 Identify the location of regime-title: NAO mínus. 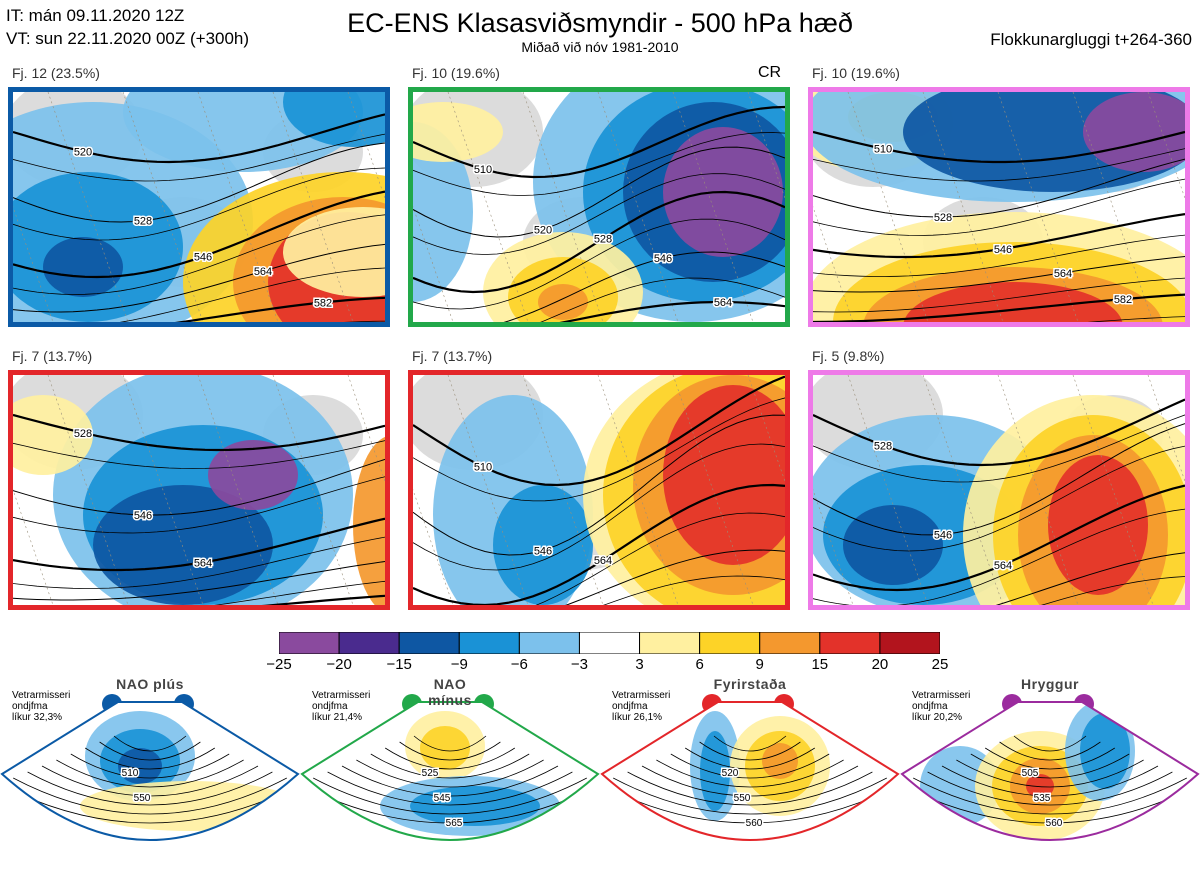
(450, 692).